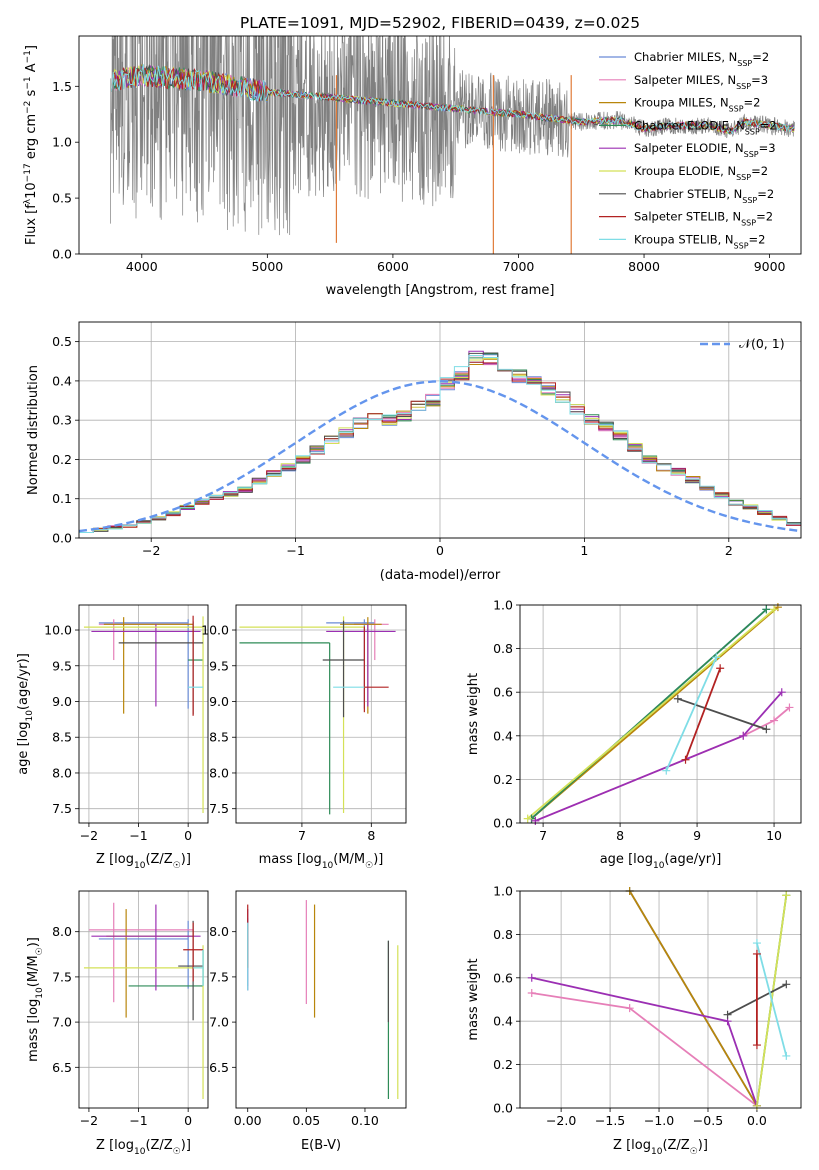 Image resolution: width=819 pixels, height=1170 pixels. I want to click on y-axis-label-part: ☉, so click(40, 951).